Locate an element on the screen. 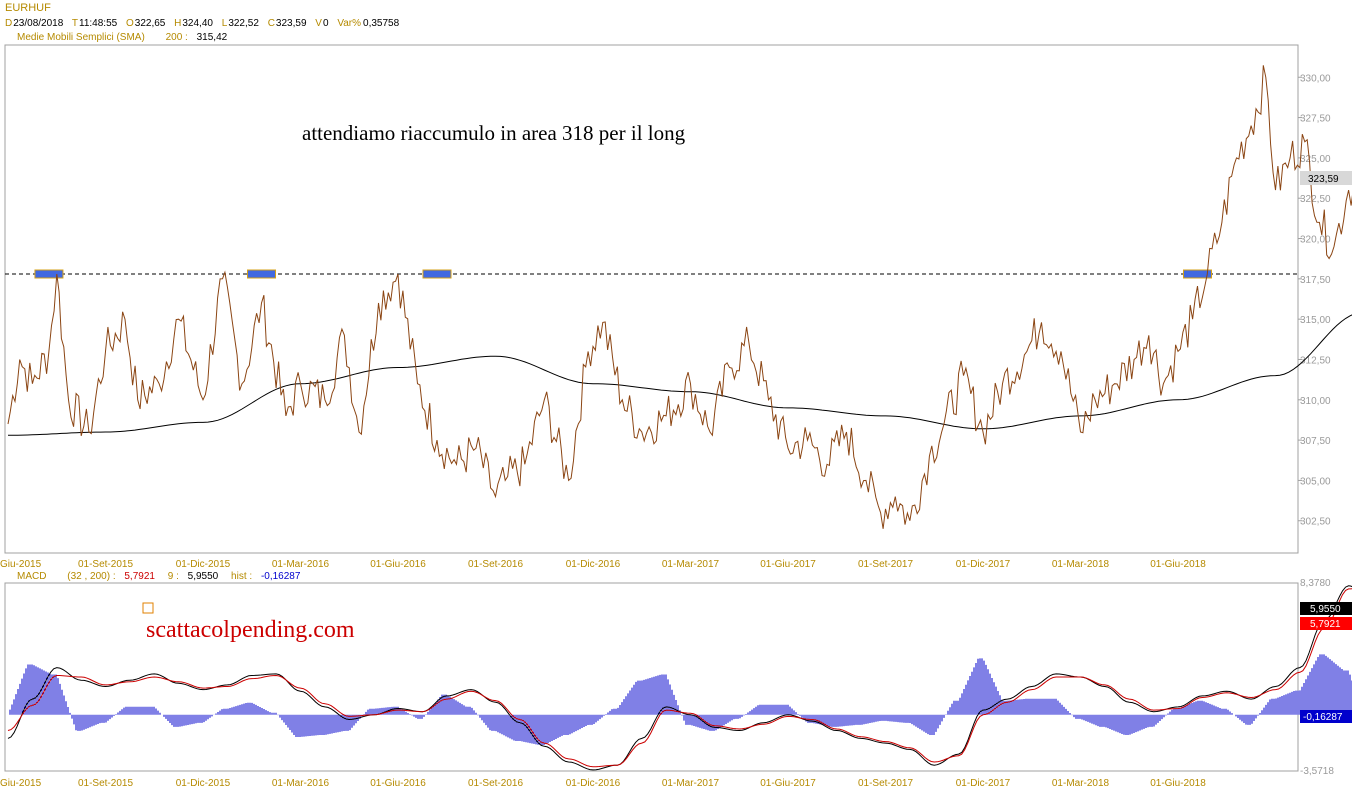  symbol-label: EURHUF is located at coordinates (28, 8).